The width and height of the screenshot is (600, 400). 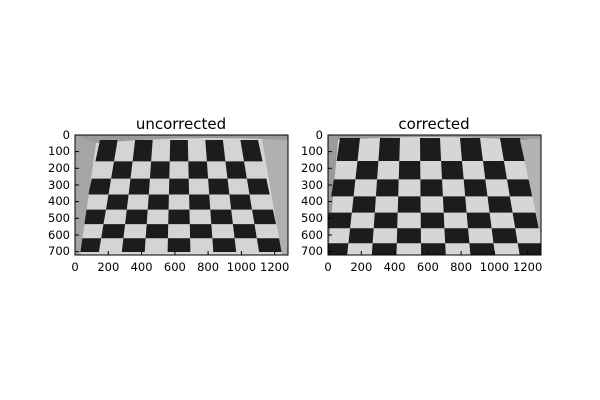 I want to click on x-axis-uncorrected: 0 200 400 600 800 1000 1200, so click(x=180, y=262).